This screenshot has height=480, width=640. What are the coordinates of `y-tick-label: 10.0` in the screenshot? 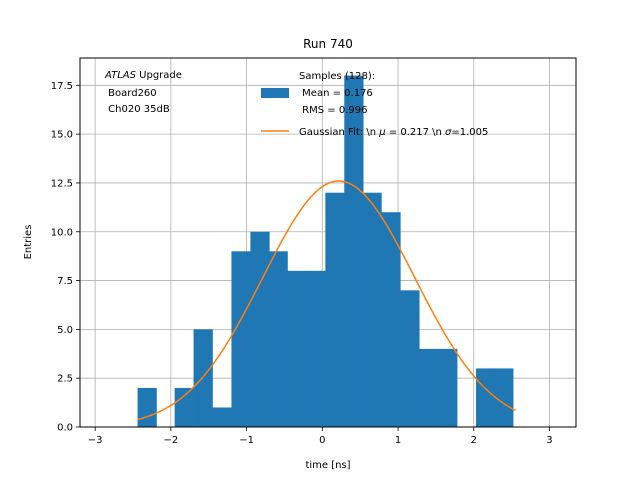 It's located at (62, 232).